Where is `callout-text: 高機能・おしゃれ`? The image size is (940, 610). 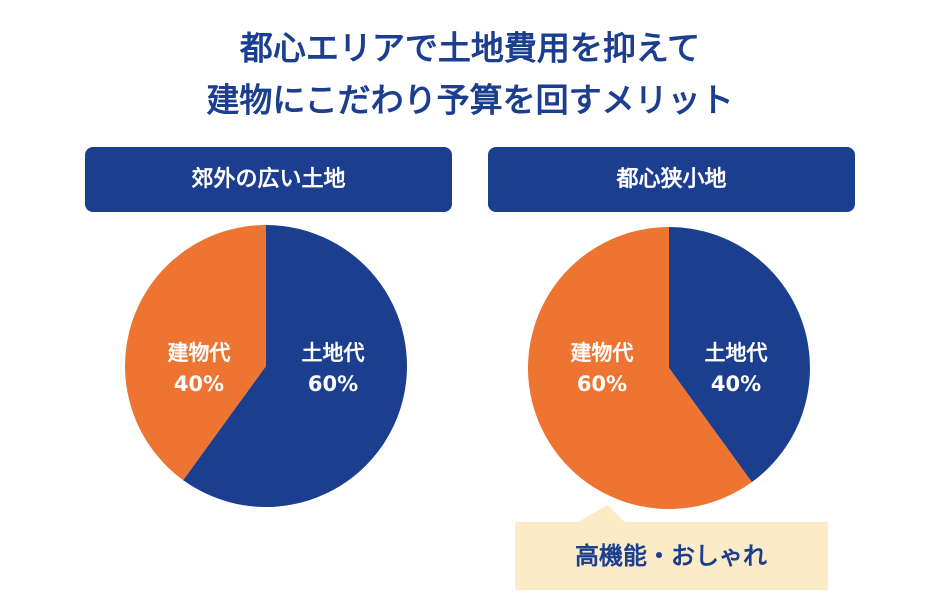
callout-text: 高機能・おしゃれ is located at coordinates (671, 556).